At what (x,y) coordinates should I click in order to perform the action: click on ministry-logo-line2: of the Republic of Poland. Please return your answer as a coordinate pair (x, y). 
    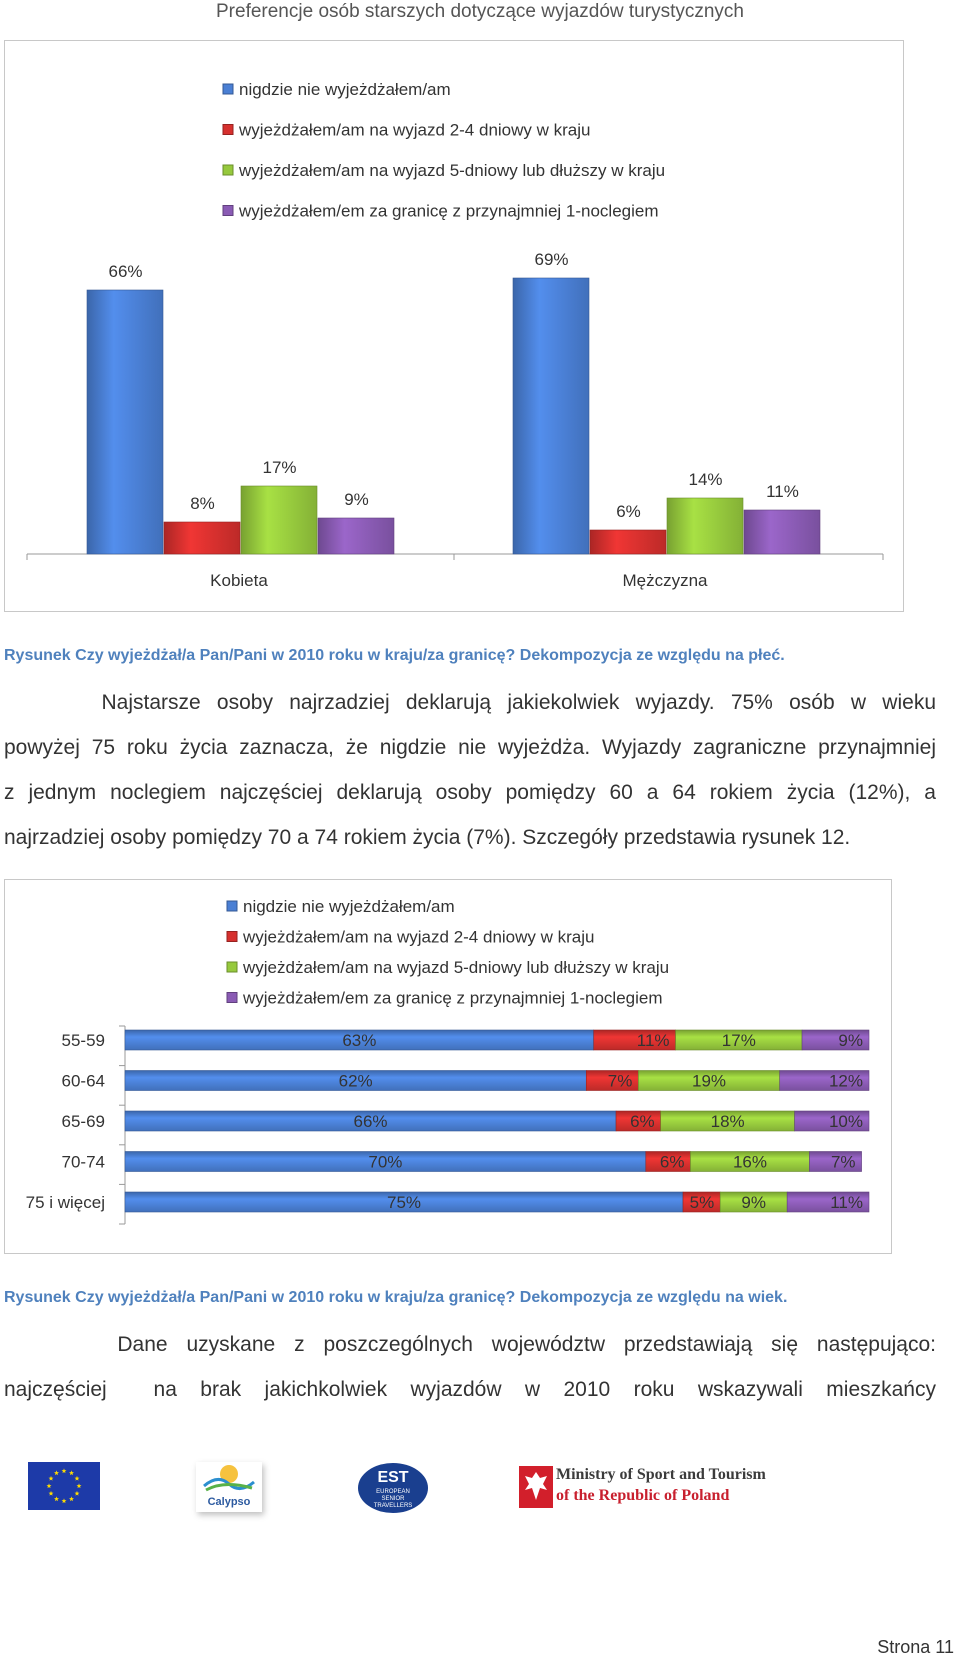
    Looking at the image, I should click on (643, 1495).